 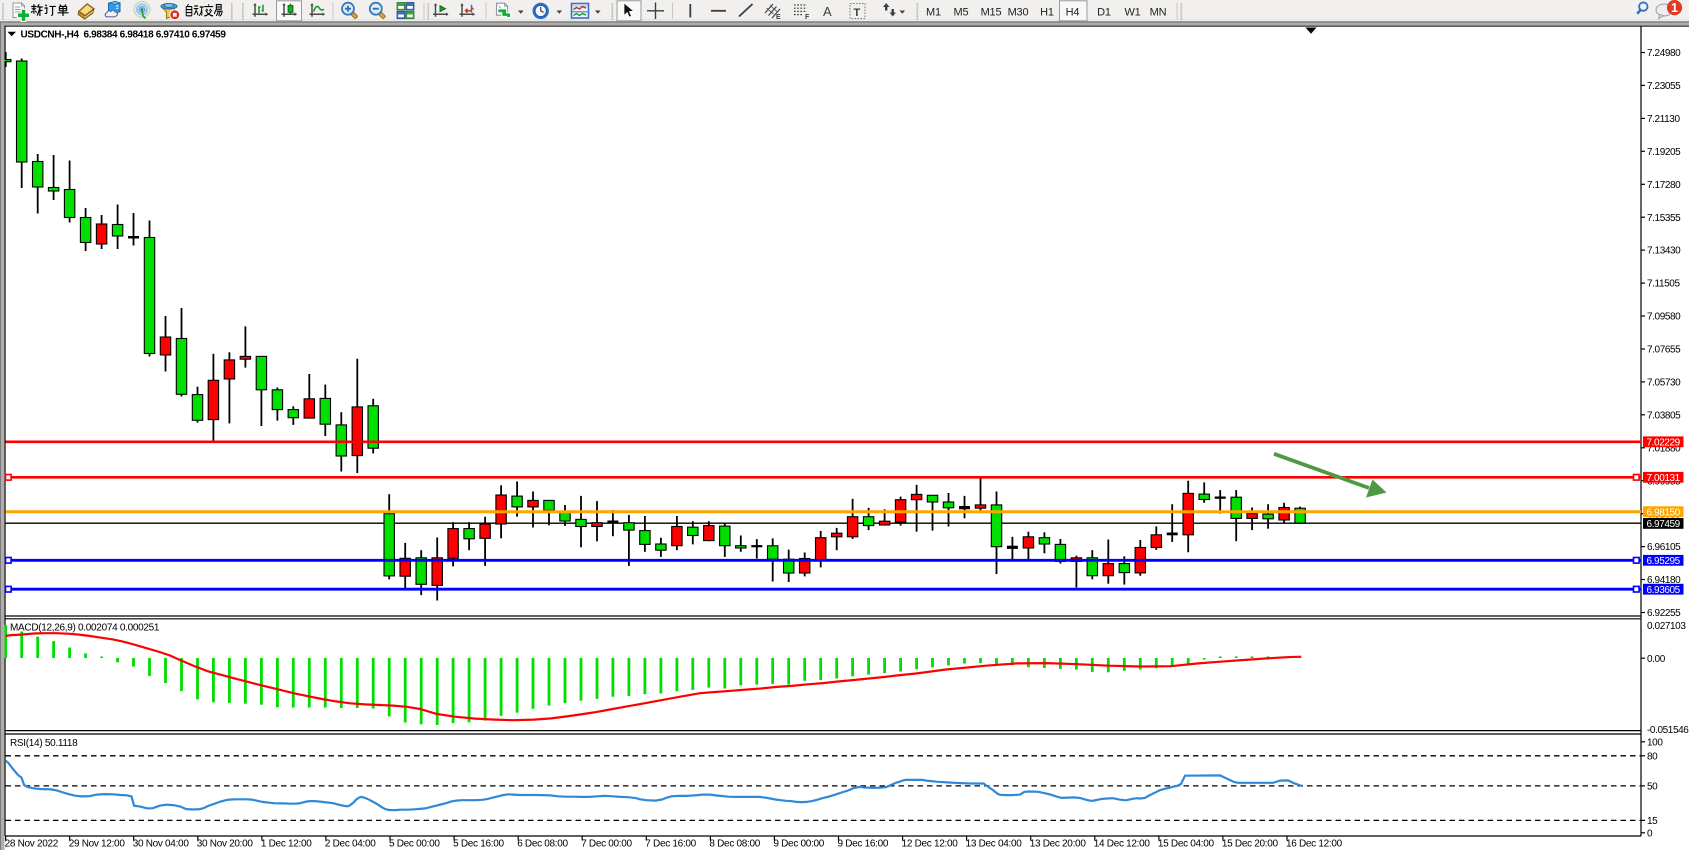 What do you see at coordinates (778, 17) in the screenshot?
I see `svg-text: E` at bounding box center [778, 17].